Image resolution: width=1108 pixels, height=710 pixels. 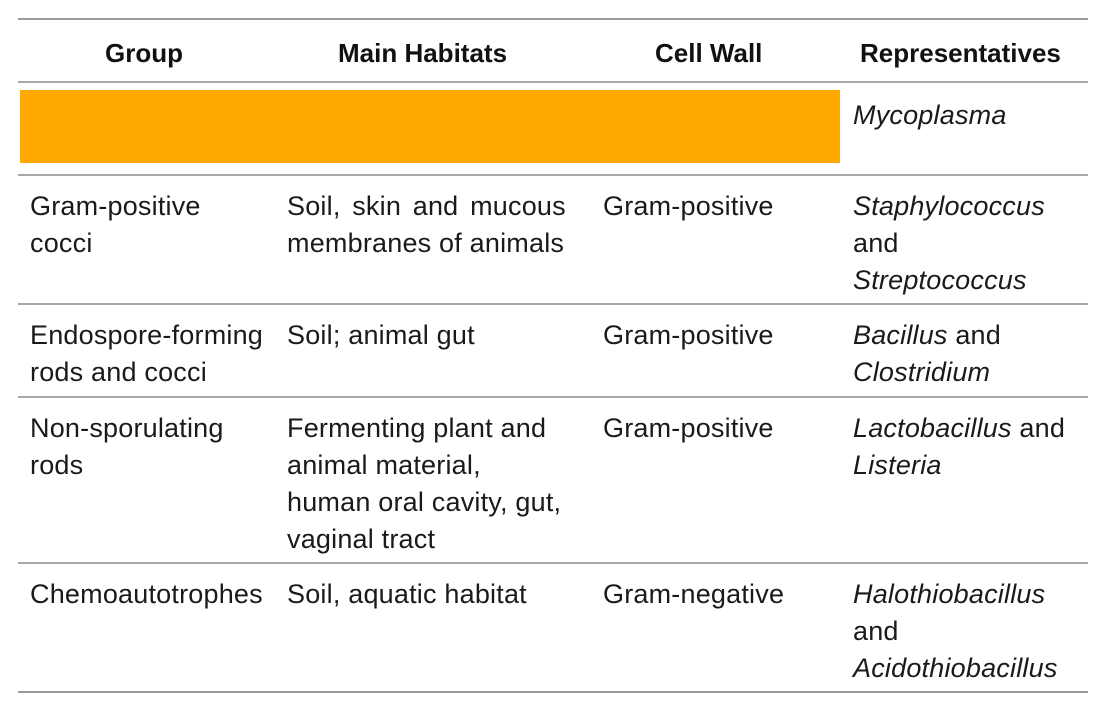 What do you see at coordinates (426, 243) in the screenshot?
I see `cell-line: membranes of animals` at bounding box center [426, 243].